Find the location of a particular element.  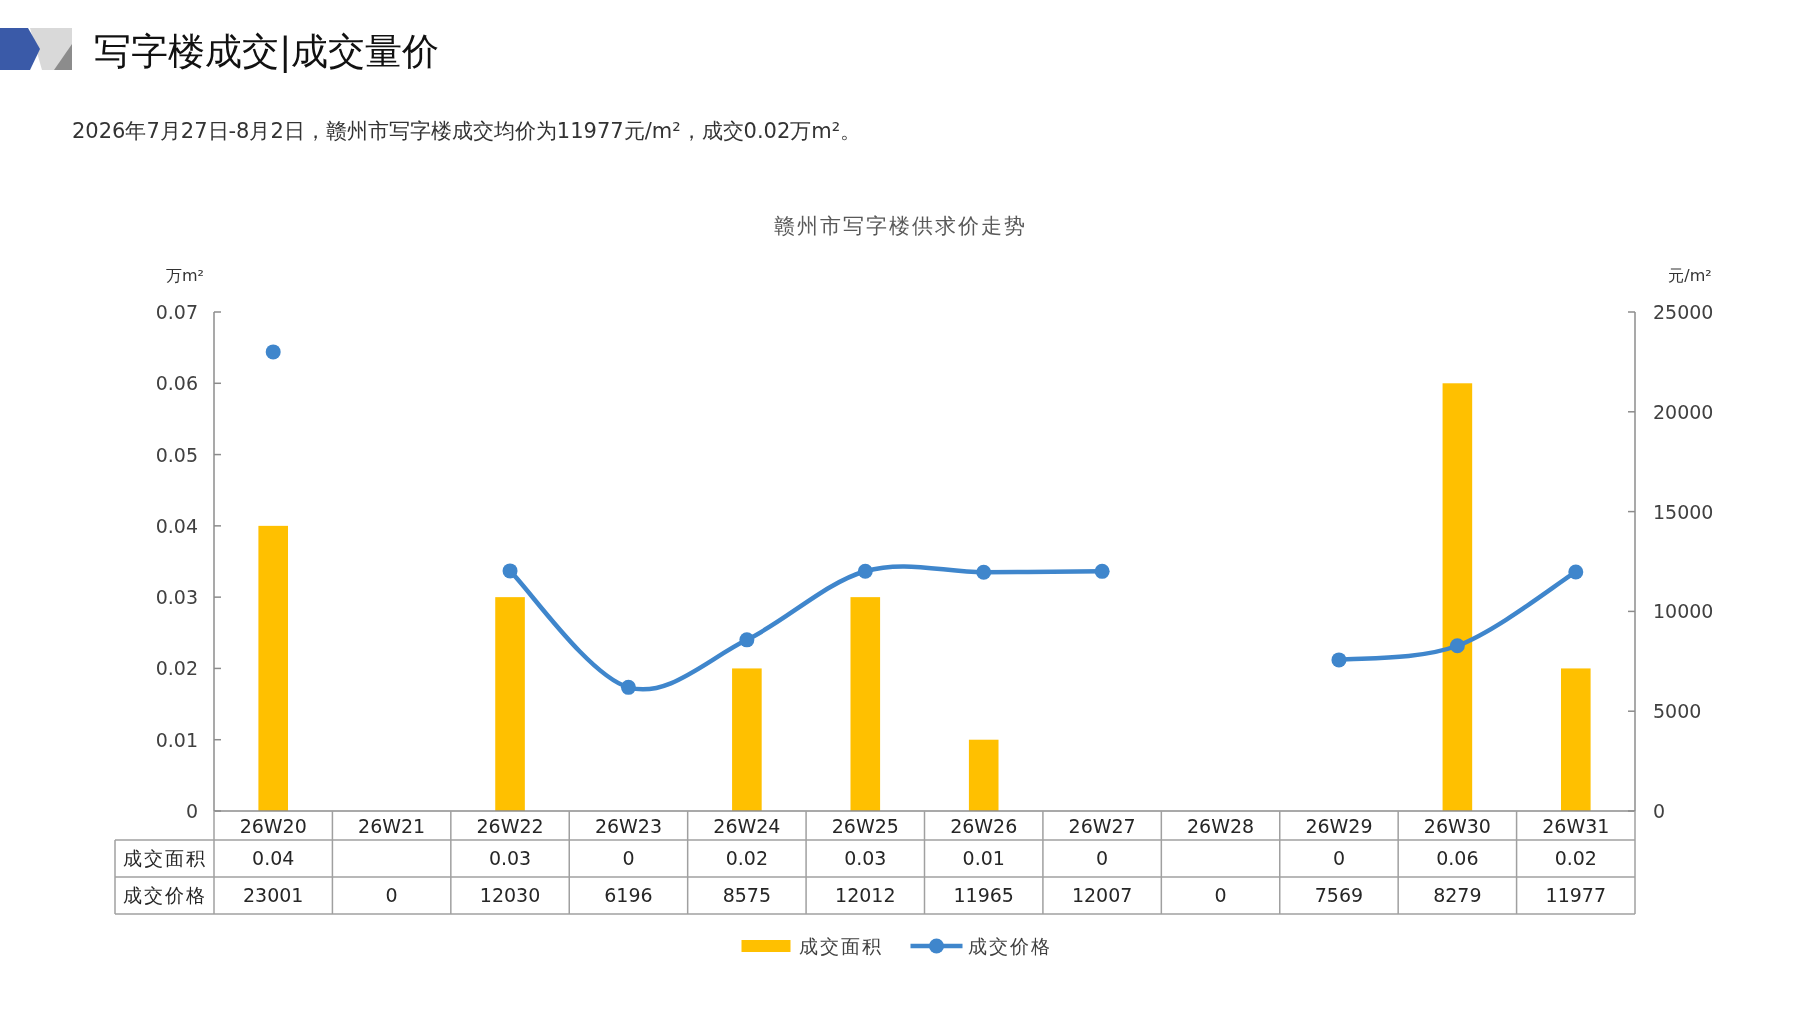

data-label: 11965 is located at coordinates (983, 895).